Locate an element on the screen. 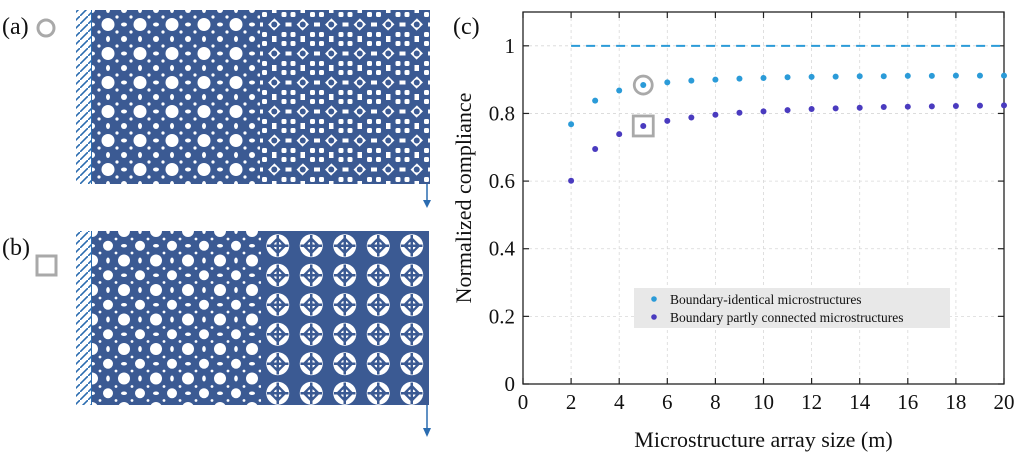 This screenshot has width=1017, height=464. x-tick-label: 20 is located at coordinates (1004, 402).